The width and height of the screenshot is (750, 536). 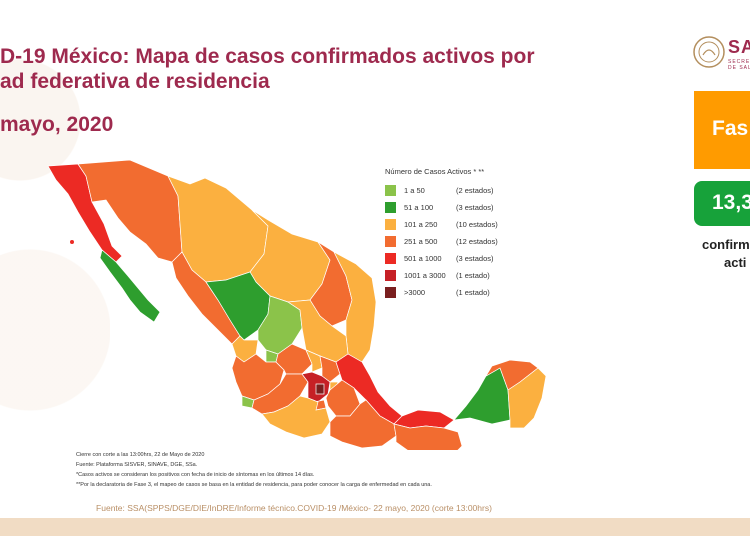 What do you see at coordinates (527, 398) in the screenshot?
I see `state-quintana-roo` at bounding box center [527, 398].